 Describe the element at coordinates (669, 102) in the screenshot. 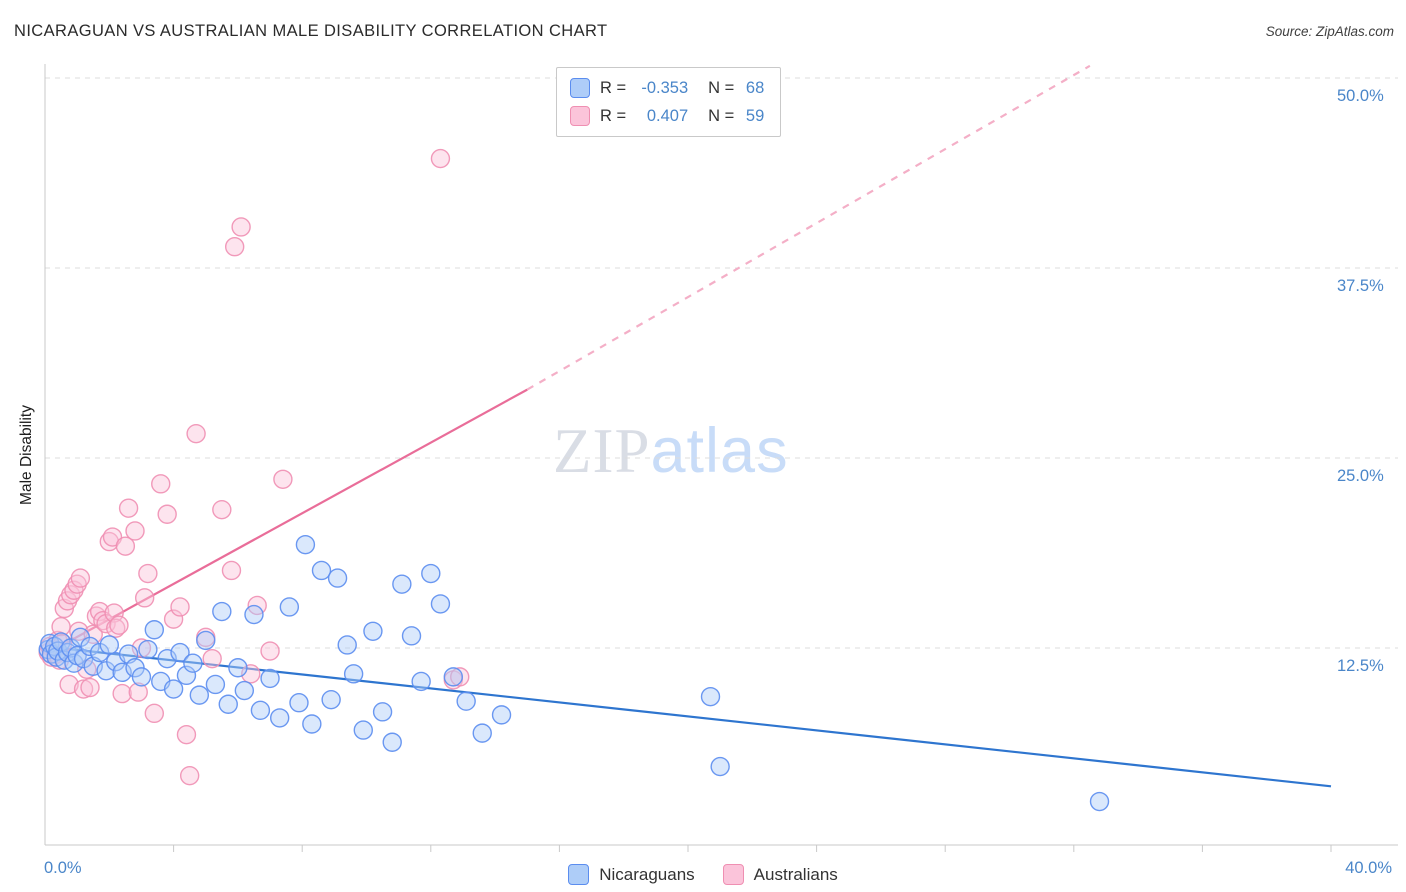

I see `correlation-legend: R = -0.353 N = 68 R = 0.407 N = 59` at that location.